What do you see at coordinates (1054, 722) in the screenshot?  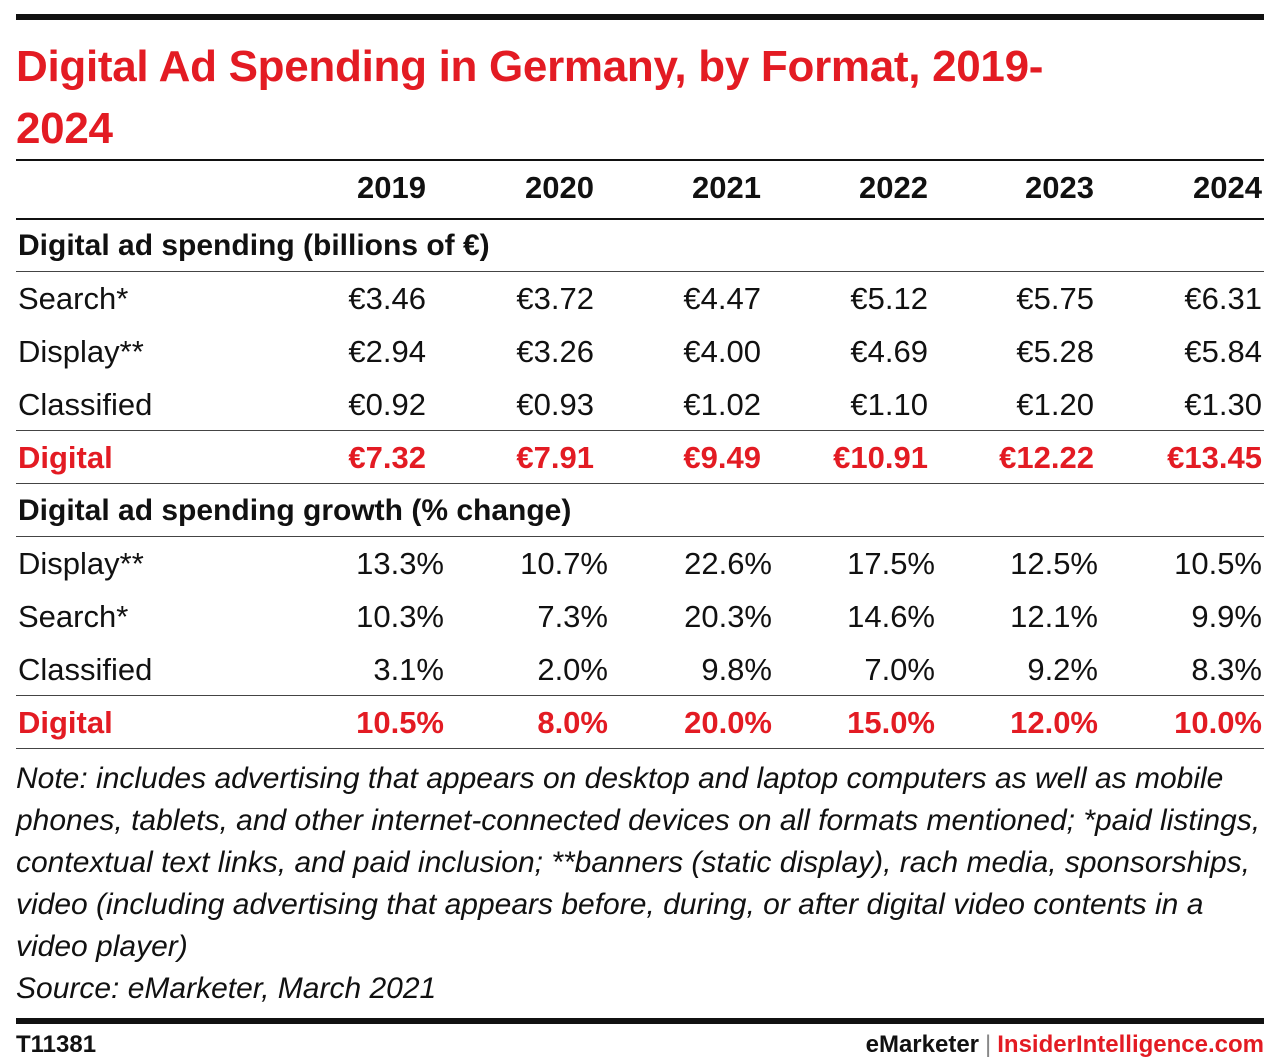 I see `data-cell: 12.0%` at bounding box center [1054, 722].